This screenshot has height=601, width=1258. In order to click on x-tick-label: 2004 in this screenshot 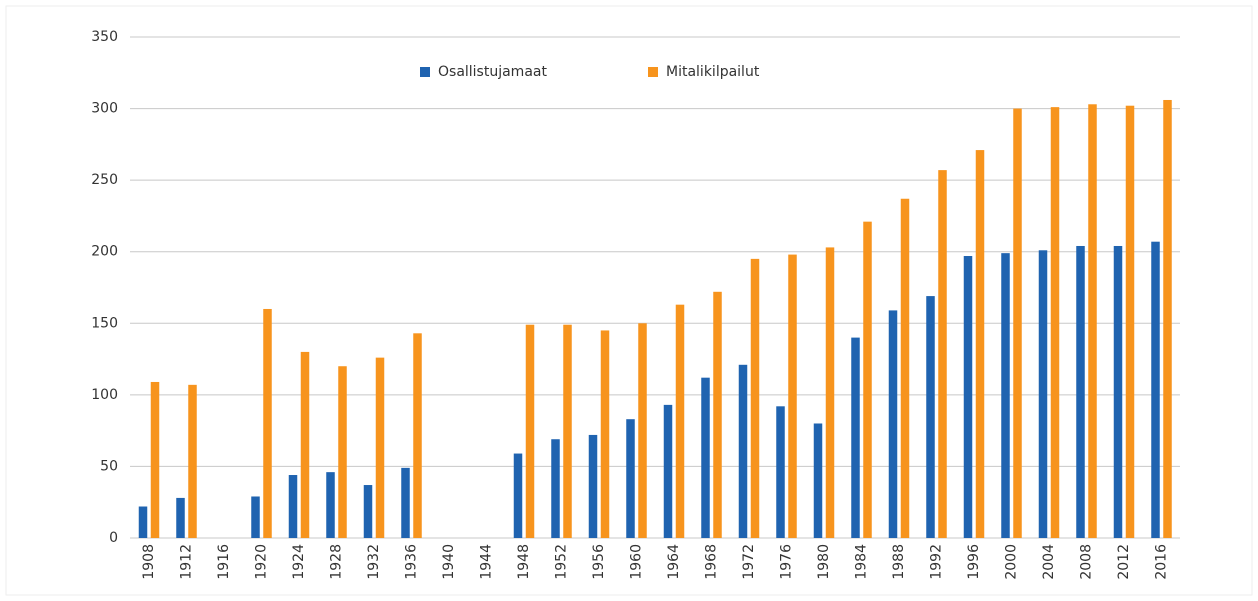, I will do `click(1049, 562)`.